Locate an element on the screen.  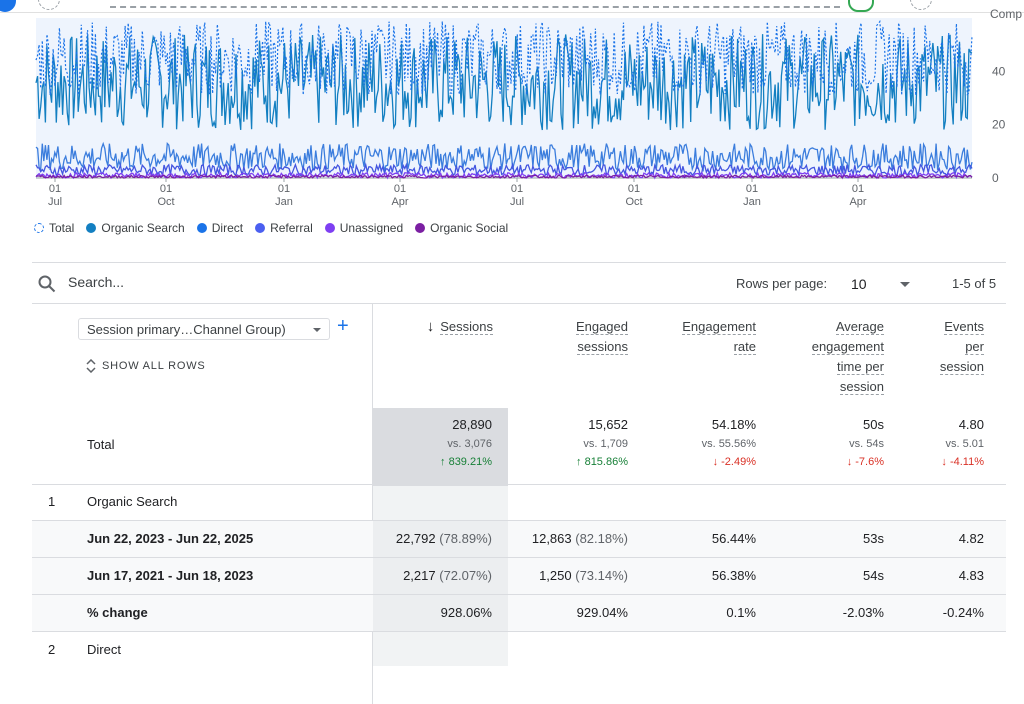
series-line-unassigned is located at coordinates (504, 175).